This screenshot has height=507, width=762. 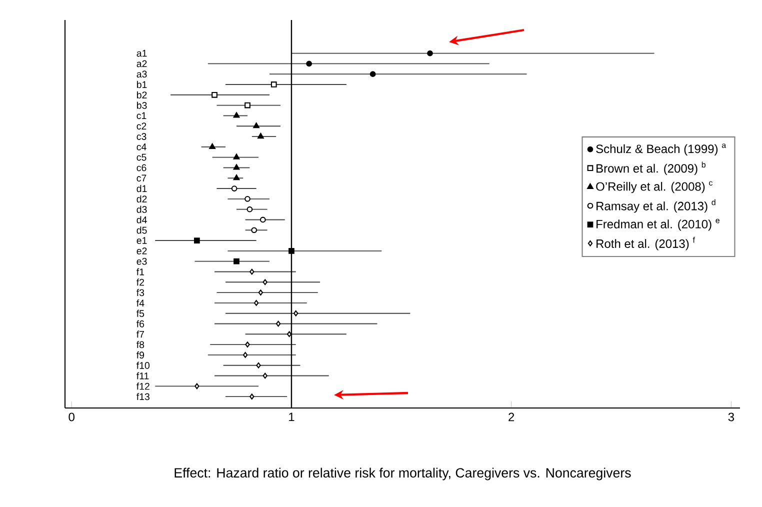 I want to click on legend-label: O’Reilly et al. (2008) $^{c}$, so click(x=654, y=187).